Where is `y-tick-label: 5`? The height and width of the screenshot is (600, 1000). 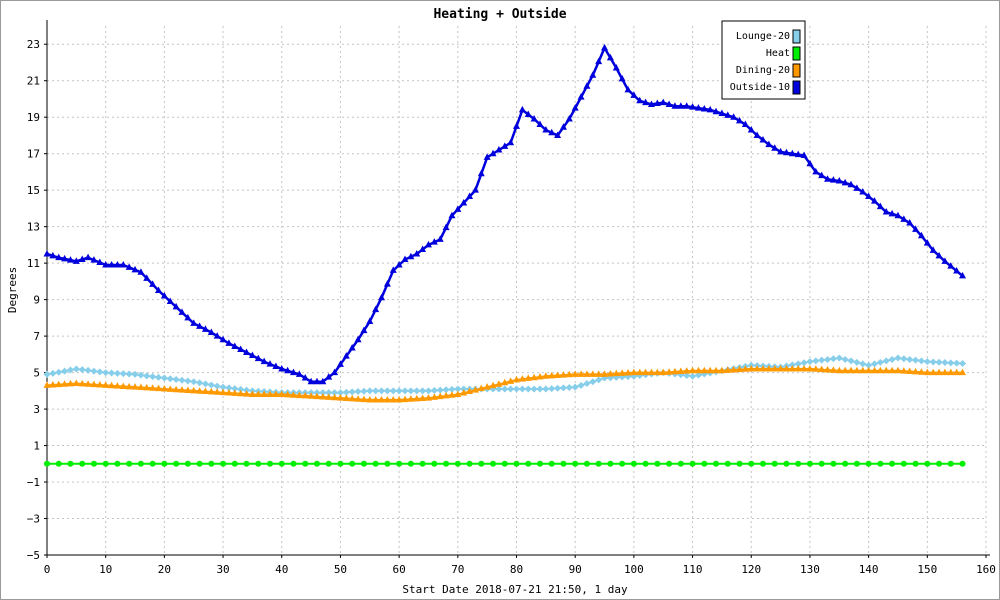 y-tick-label: 5 is located at coordinates (36, 373).